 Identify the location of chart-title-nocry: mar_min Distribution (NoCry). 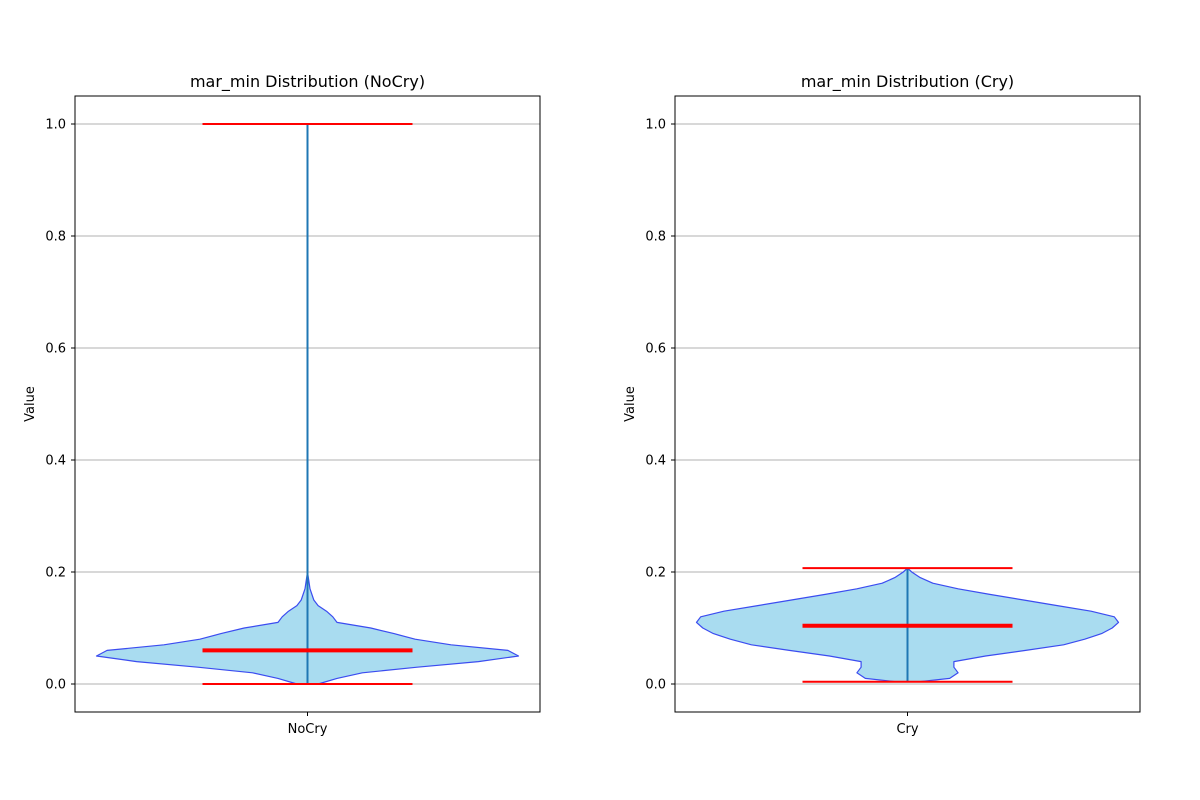
(307, 82).